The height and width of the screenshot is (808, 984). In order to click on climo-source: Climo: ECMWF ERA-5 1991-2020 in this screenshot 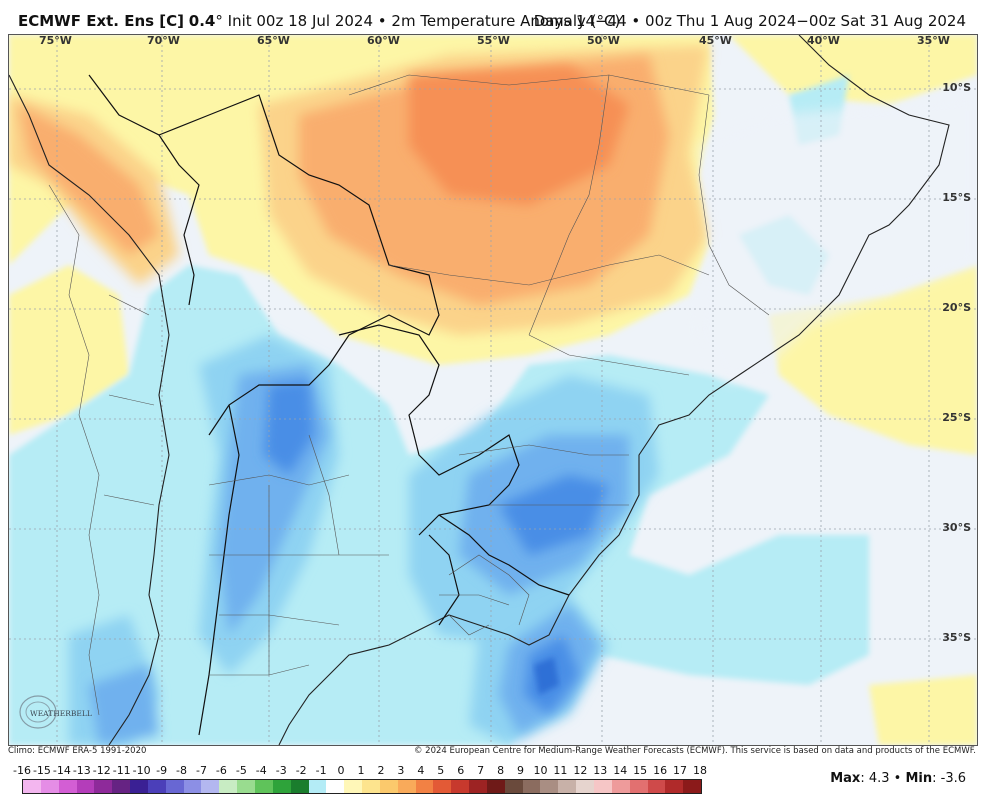, I will do `click(77, 751)`.